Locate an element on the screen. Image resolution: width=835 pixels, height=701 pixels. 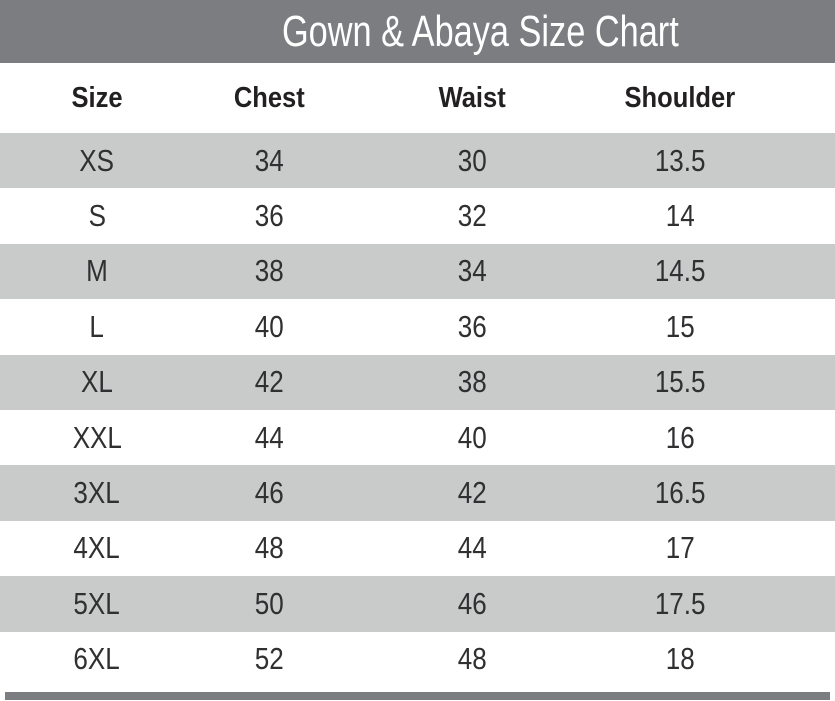
cell-value: XL is located at coordinates (97, 382).